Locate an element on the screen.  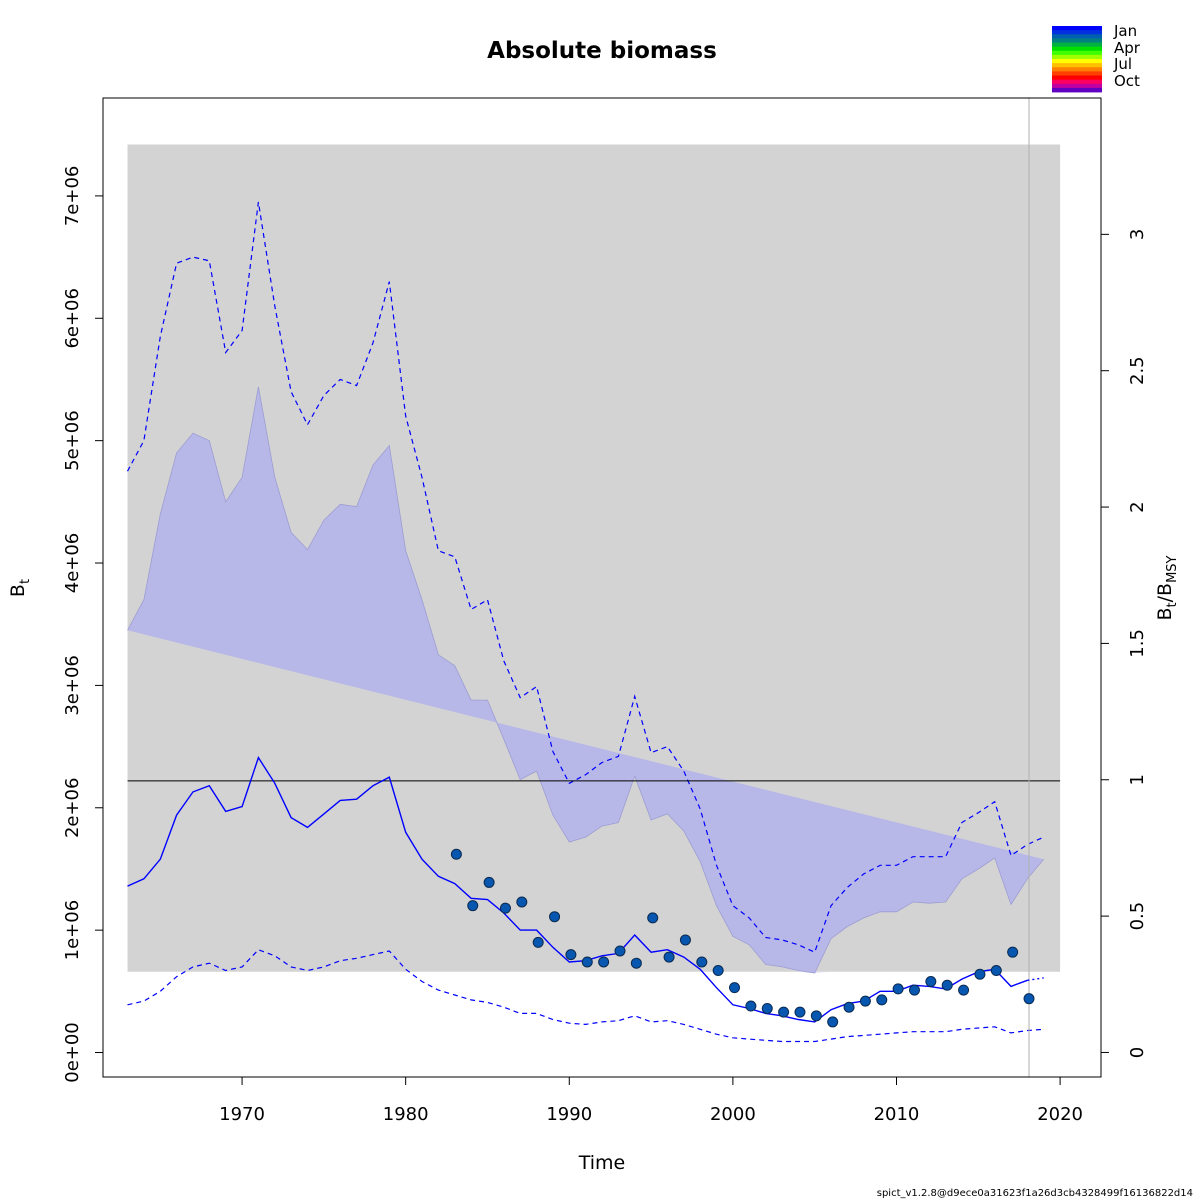
y2-tick-label: 1.5 is located at coordinates (1137, 643).